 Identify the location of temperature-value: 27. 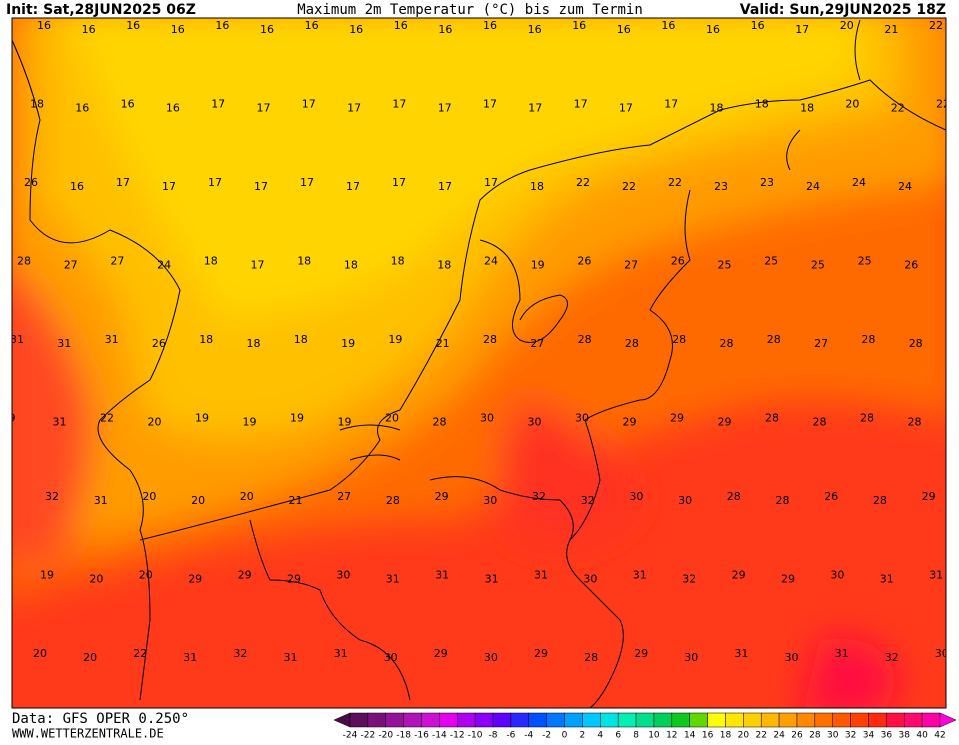
(821, 343).